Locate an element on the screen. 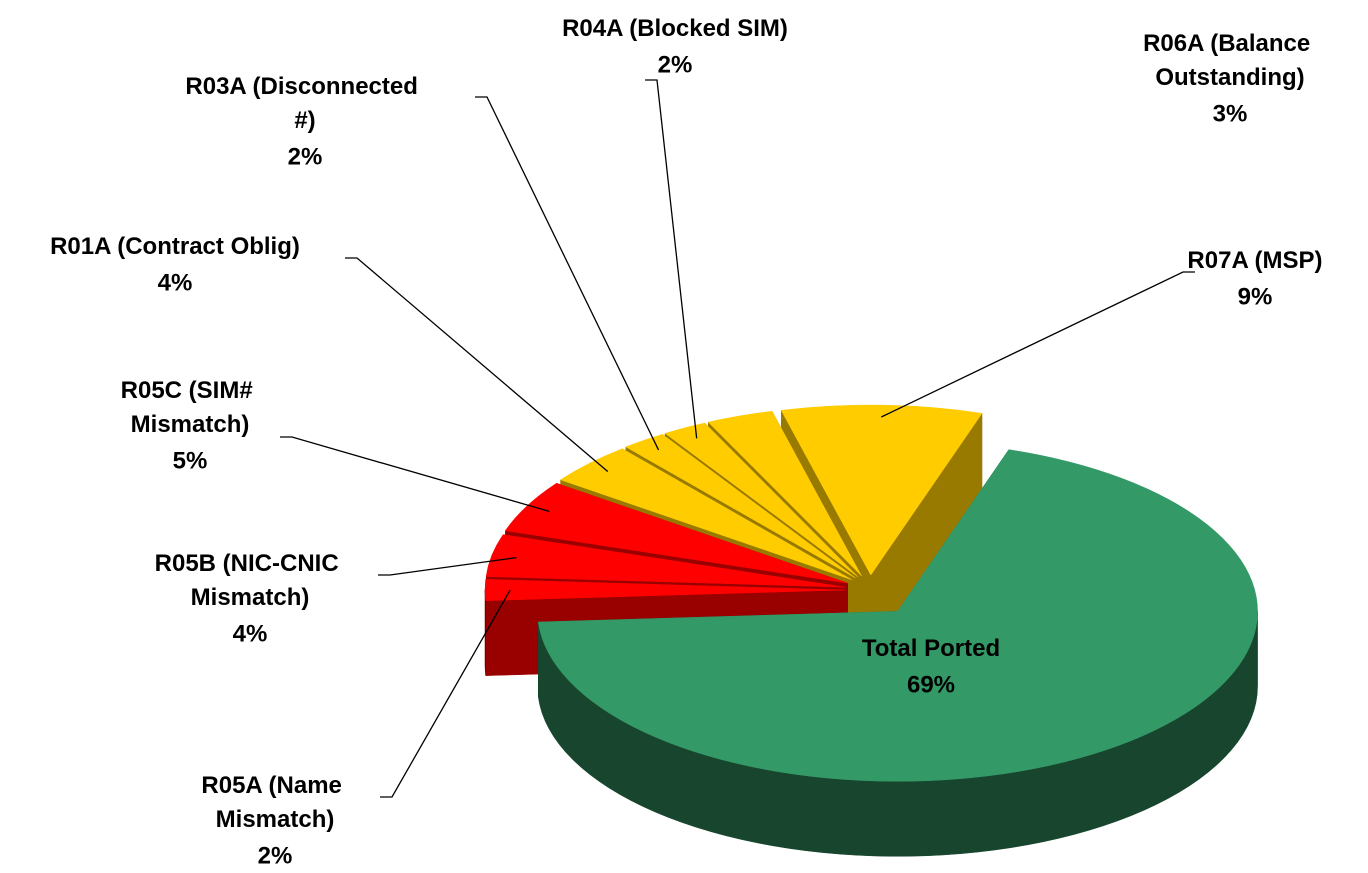 The height and width of the screenshot is (873, 1368). slice-label: R03A (Disconnected #) is located at coordinates (304, 103).